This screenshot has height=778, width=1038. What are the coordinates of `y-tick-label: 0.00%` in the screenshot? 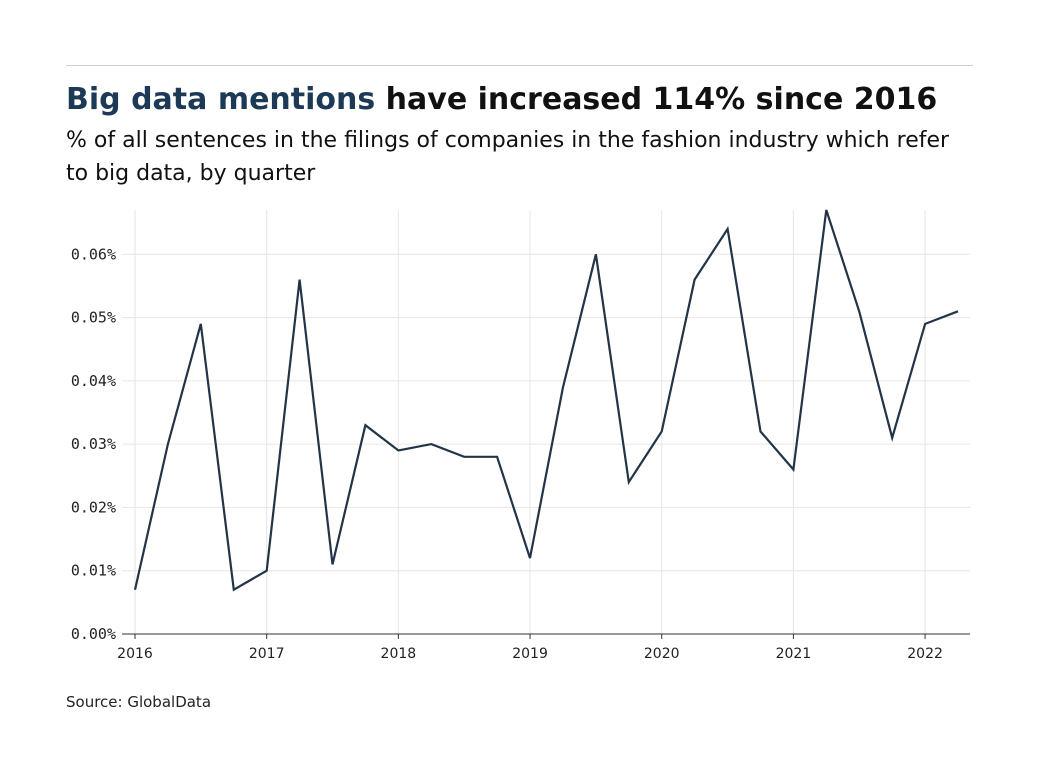 It's located at (93, 634).